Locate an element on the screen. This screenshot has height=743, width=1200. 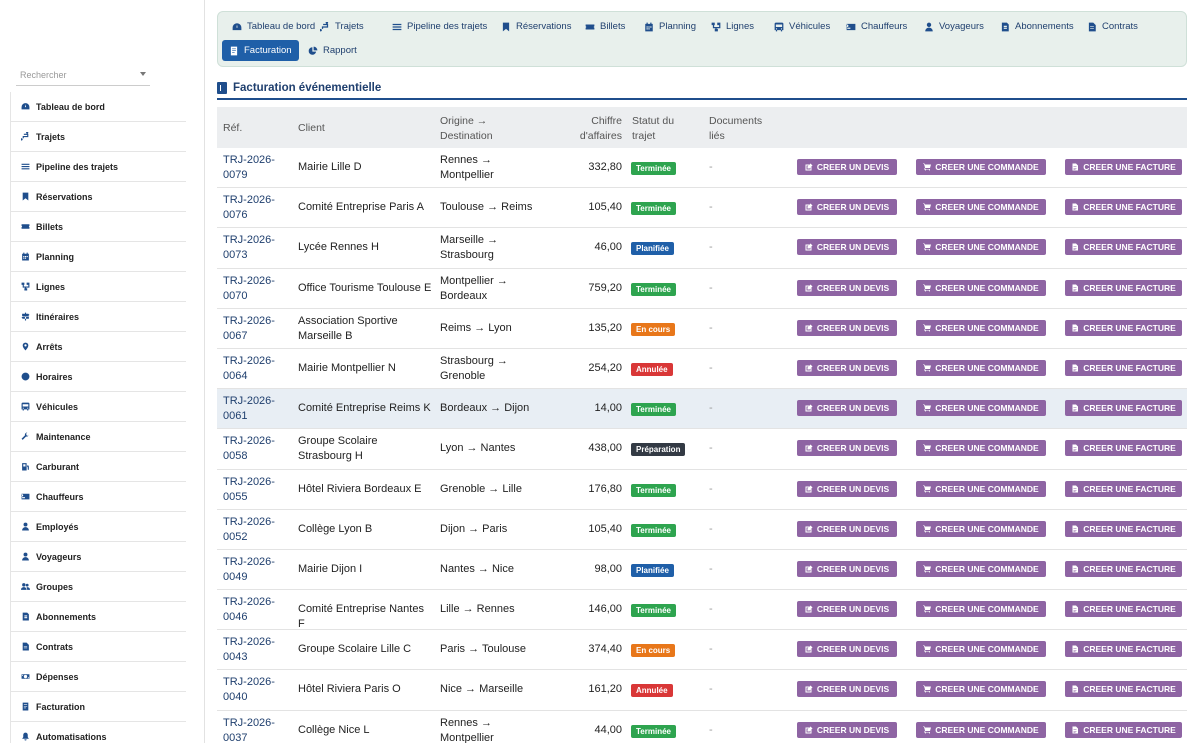
trip-ref-link: TRJ-2026-0079 is located at coordinates (249, 167).